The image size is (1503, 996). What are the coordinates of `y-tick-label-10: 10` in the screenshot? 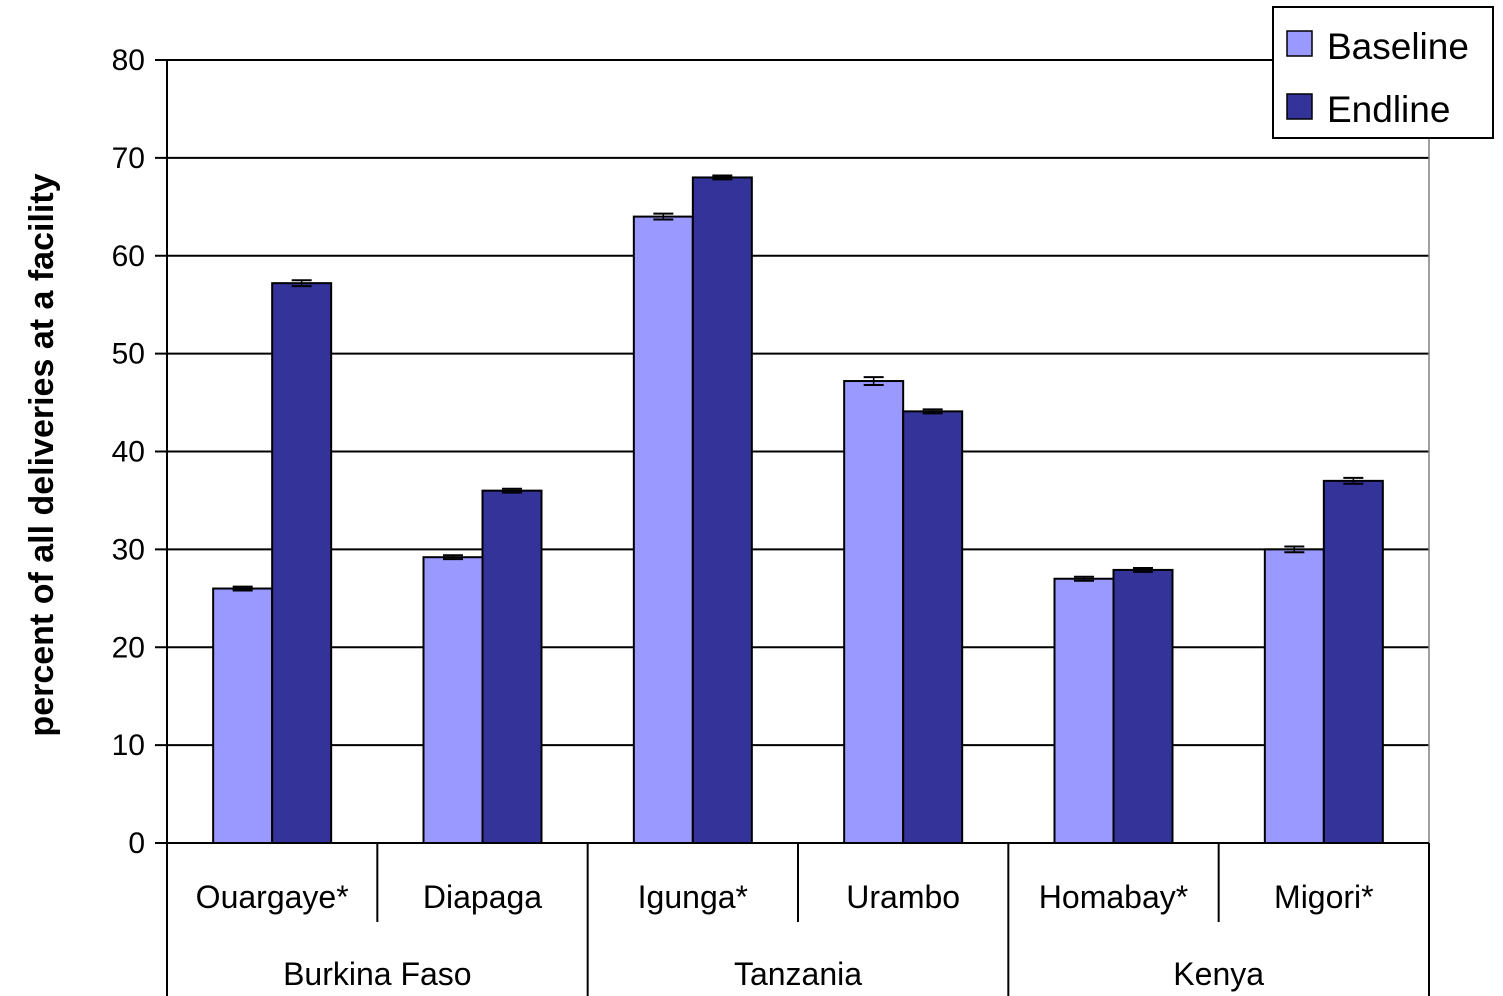 It's located at (128, 745).